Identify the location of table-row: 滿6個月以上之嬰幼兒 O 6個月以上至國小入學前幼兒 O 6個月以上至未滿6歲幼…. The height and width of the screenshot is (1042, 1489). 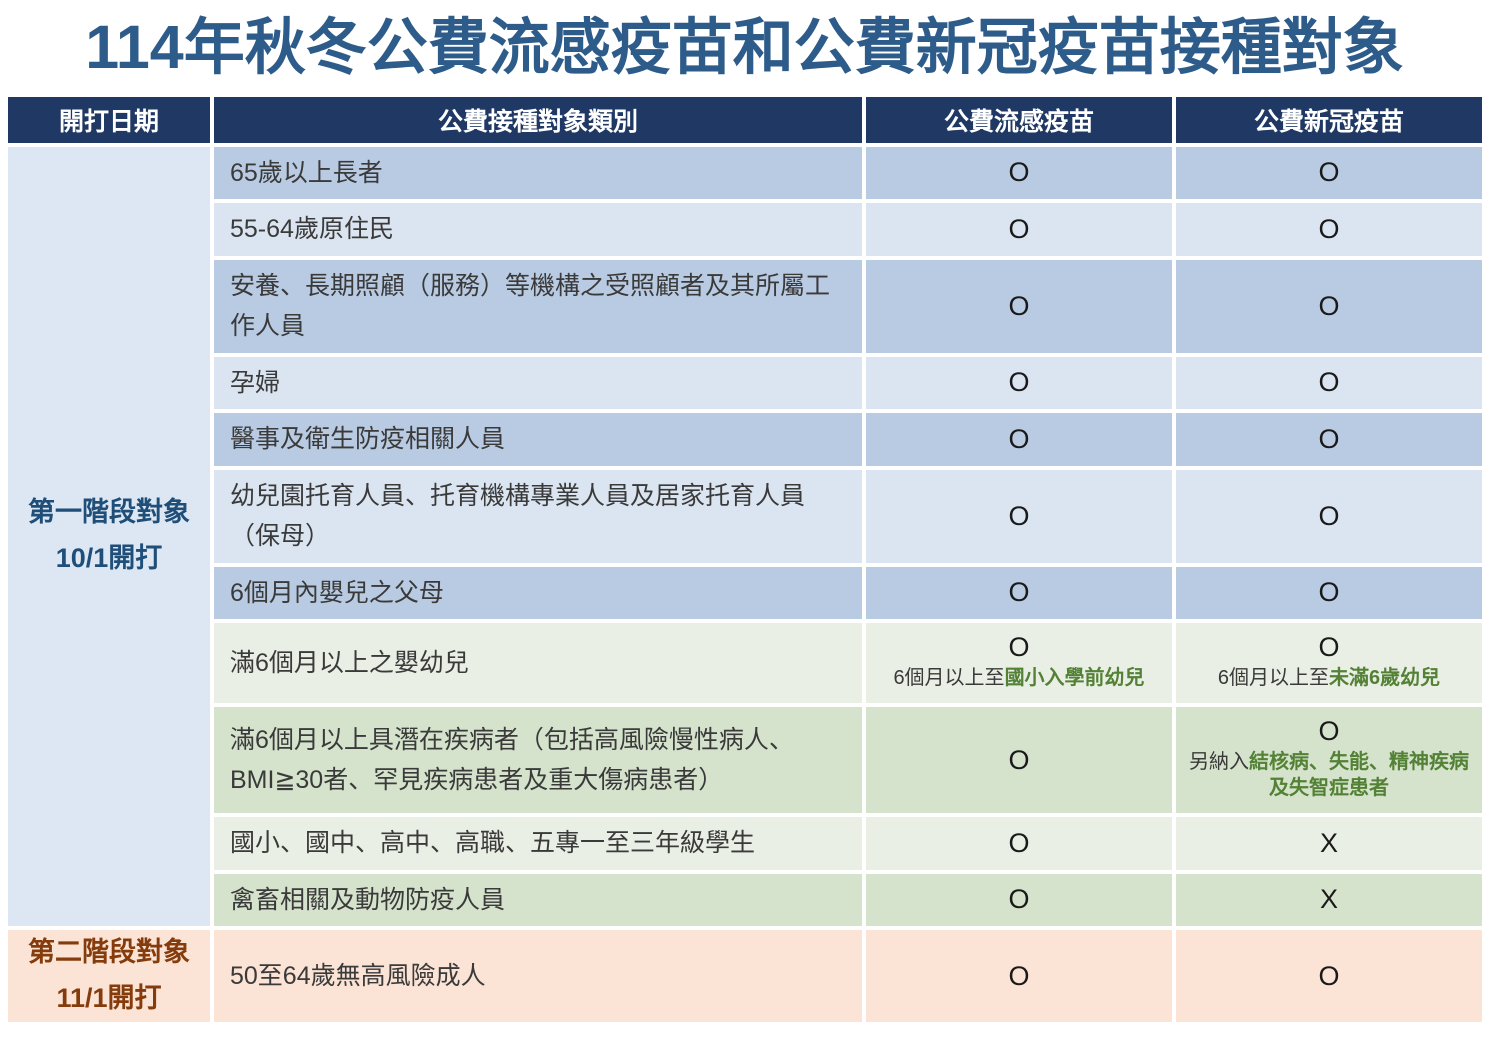
(745, 663).